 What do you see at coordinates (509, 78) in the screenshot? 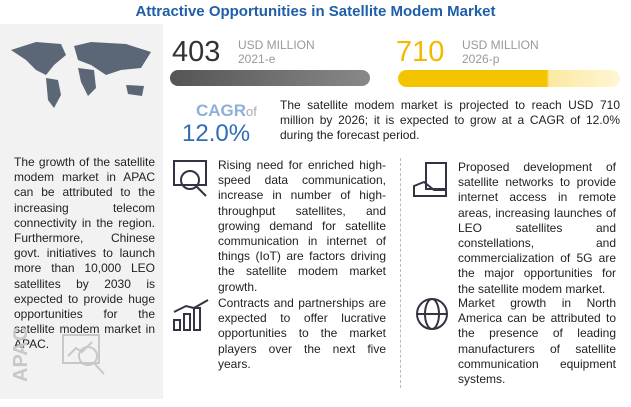
I see `end-bar` at bounding box center [509, 78].